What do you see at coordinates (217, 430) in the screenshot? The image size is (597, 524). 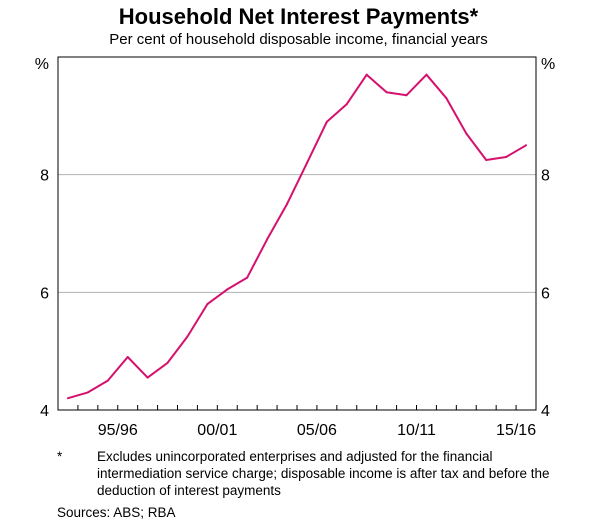 I see `x-tick-label: 00/01` at bounding box center [217, 430].